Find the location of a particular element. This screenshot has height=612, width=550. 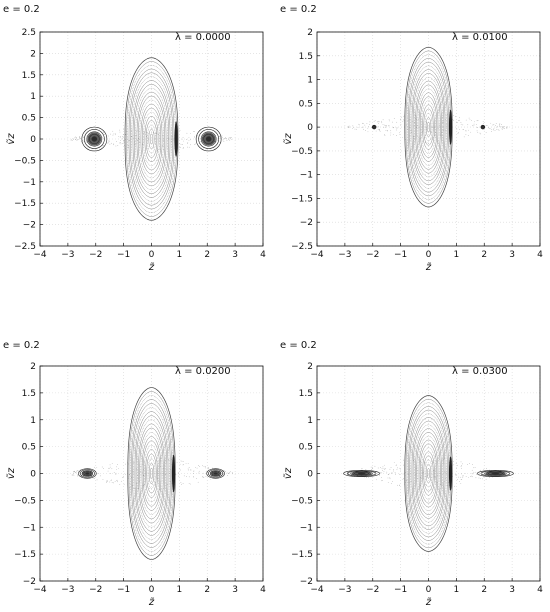

y-tick-label: 2 is located at coordinates (33, 367).